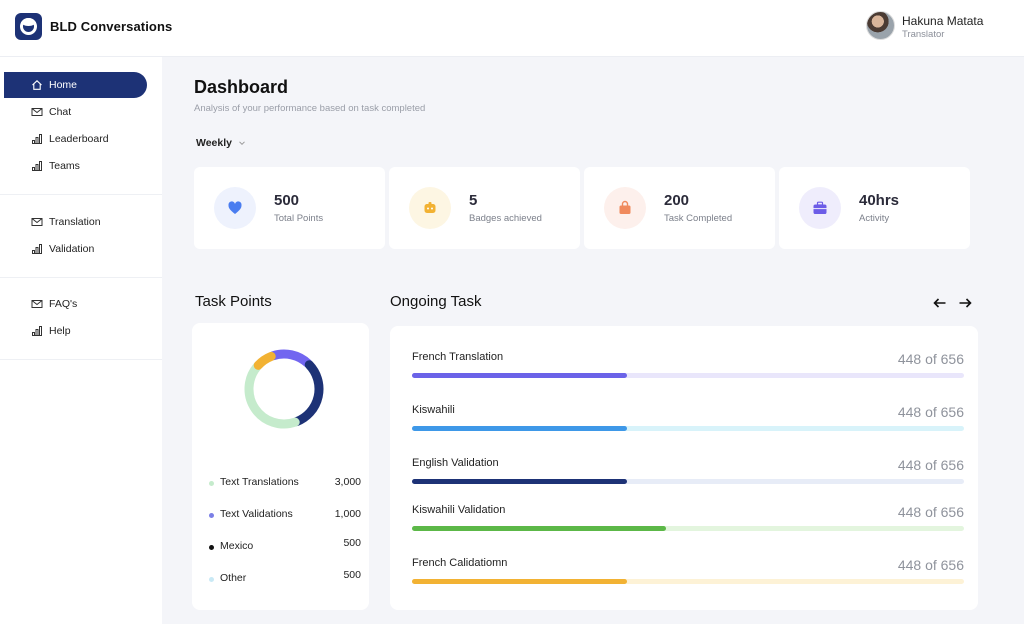 Image resolution: width=1024 pixels, height=624 pixels. I want to click on sidebar-item-label: Leaderboard, so click(79, 139).